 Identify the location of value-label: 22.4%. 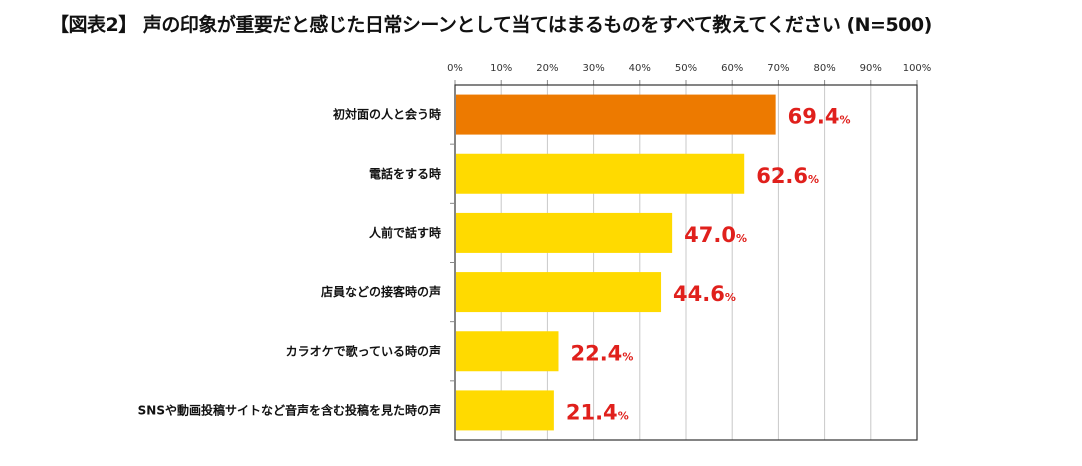
(601, 353).